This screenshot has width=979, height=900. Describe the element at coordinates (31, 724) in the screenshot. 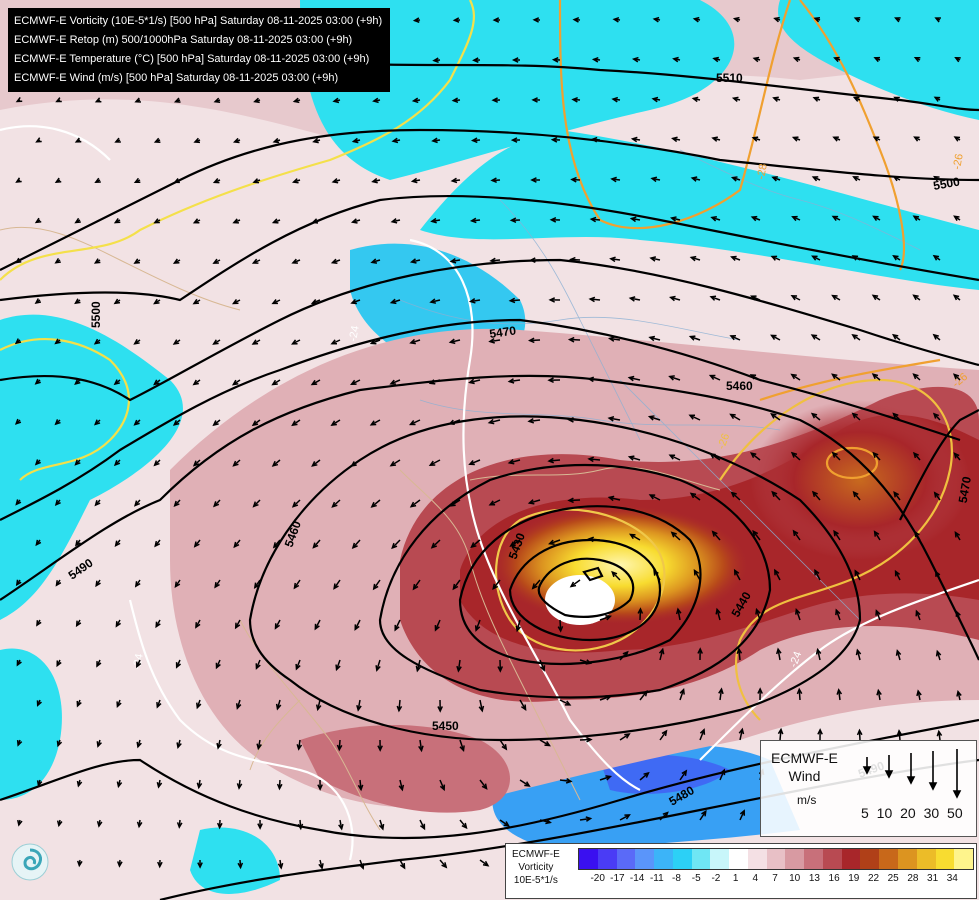

I see `vorticity-negative-southwest` at that location.